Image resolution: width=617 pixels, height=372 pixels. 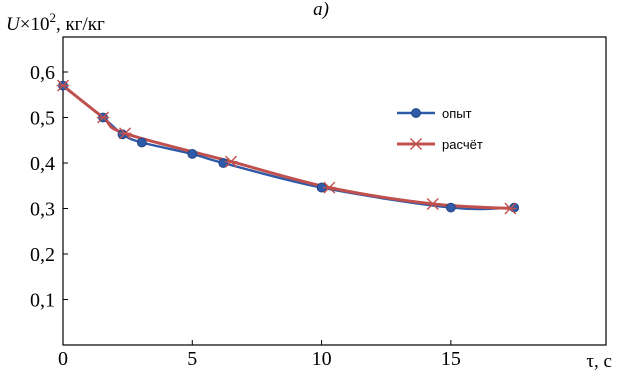 I want to click on legend-marker-asterisk, so click(x=416, y=144).